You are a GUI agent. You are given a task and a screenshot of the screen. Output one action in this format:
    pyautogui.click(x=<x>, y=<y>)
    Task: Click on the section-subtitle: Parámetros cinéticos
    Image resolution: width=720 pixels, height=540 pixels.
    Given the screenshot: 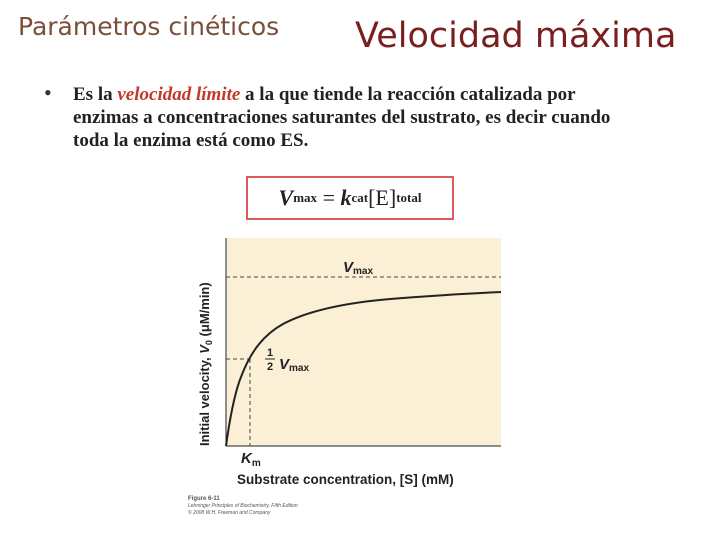 What is the action you would take?
    pyautogui.click(x=149, y=26)
    